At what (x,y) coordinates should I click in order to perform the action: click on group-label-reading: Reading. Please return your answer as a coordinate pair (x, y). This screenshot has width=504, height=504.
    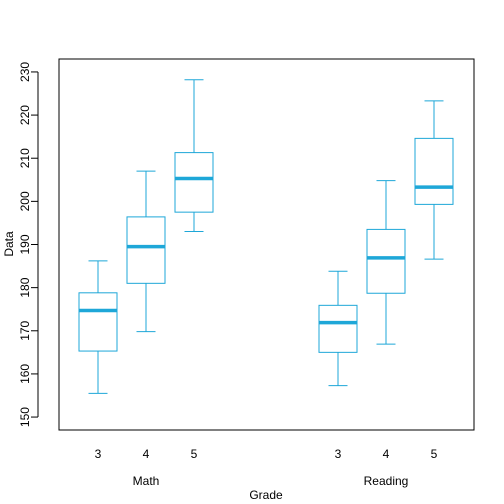
    Looking at the image, I should click on (386, 481).